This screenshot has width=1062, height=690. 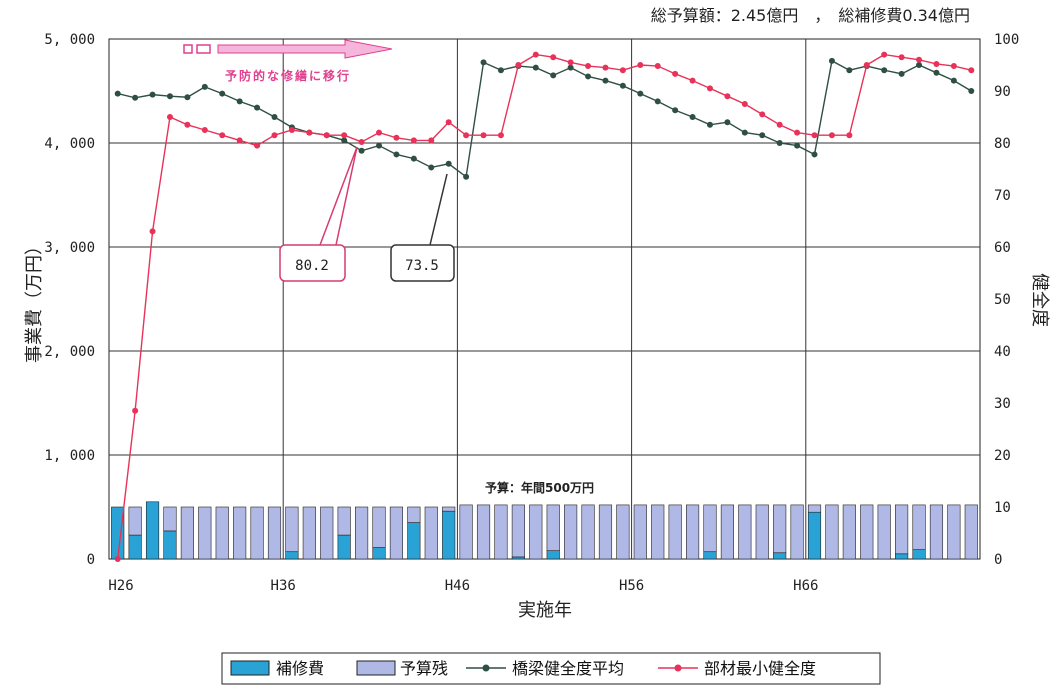 What do you see at coordinates (424, 668) in the screenshot?
I see `legend-label-remaining: 予算残` at bounding box center [424, 668].